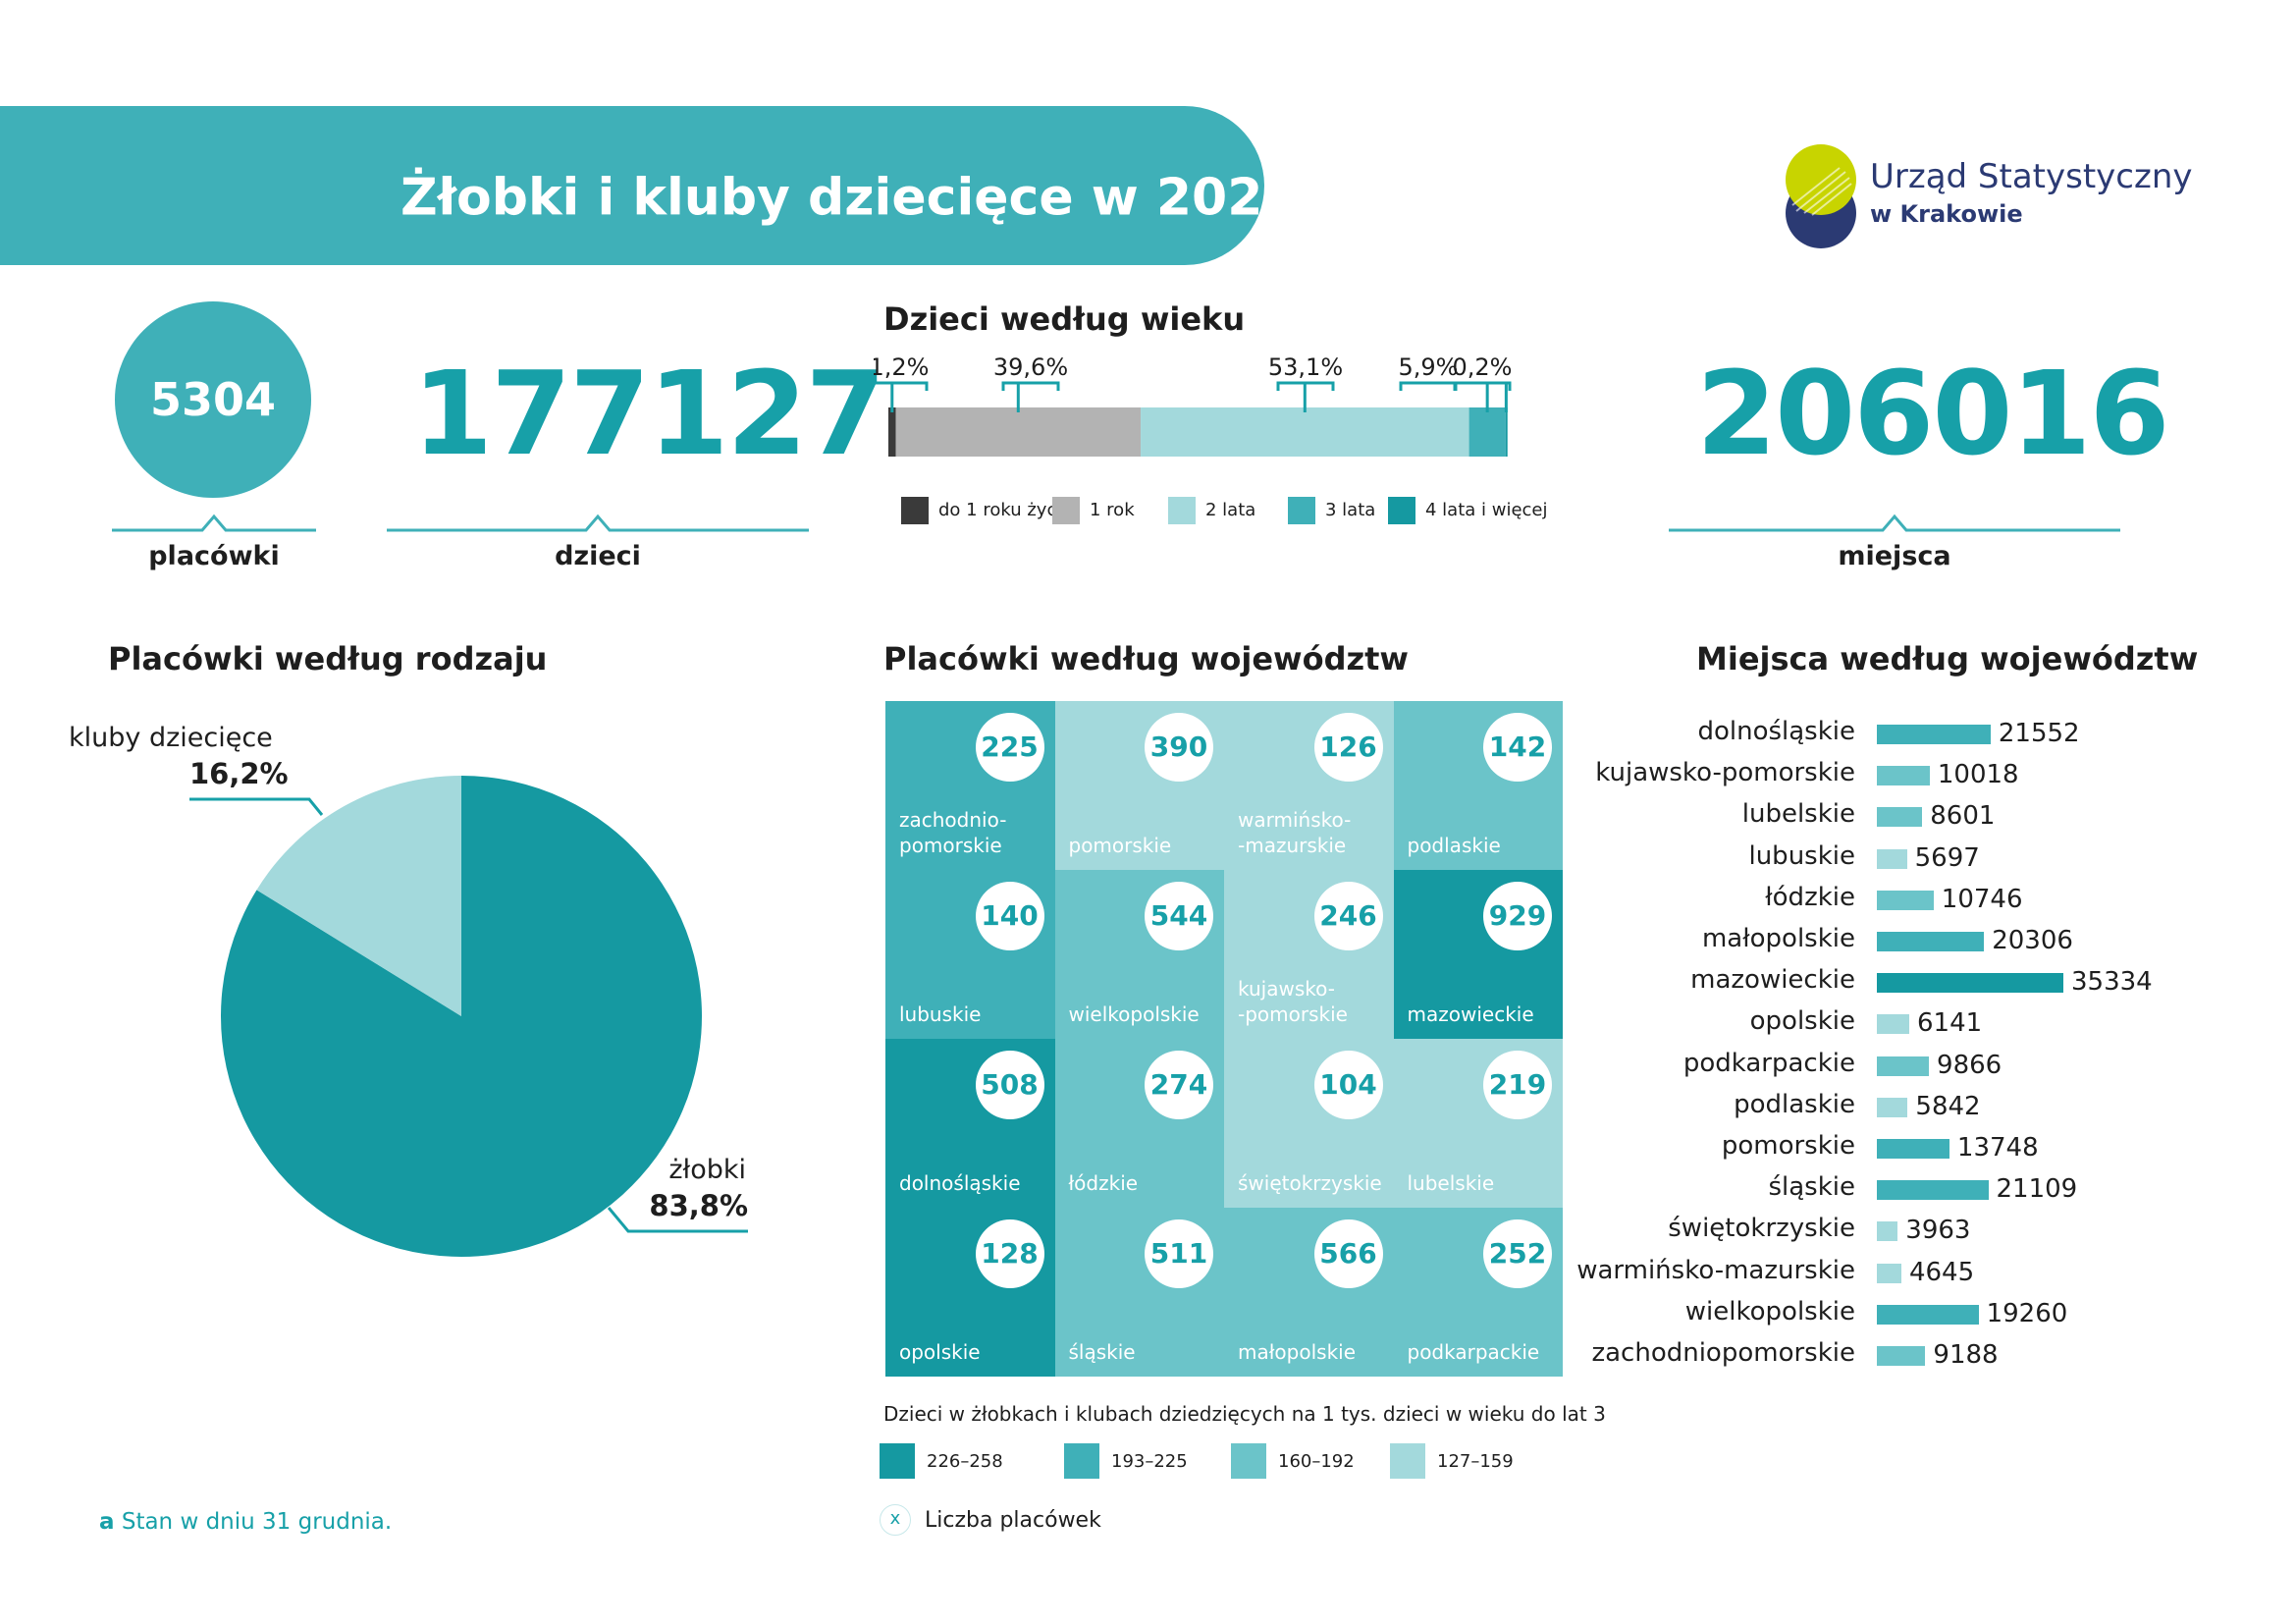 Image resolution: width=2296 pixels, height=1624 pixels. I want to click on tile-count-pomorskie: 390, so click(1179, 747).